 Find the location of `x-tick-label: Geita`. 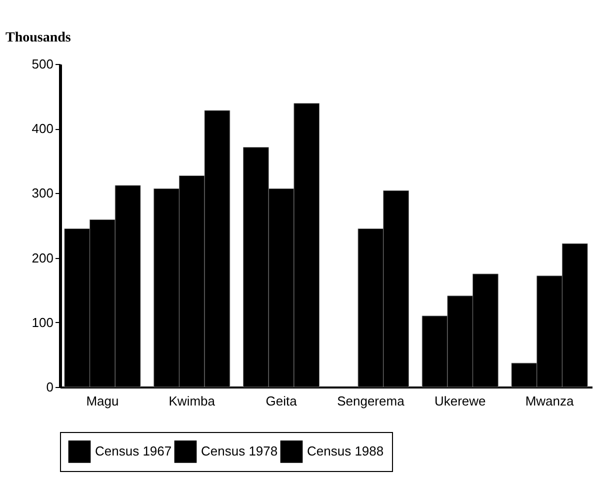

x-tick-label: Geita is located at coordinates (282, 401).